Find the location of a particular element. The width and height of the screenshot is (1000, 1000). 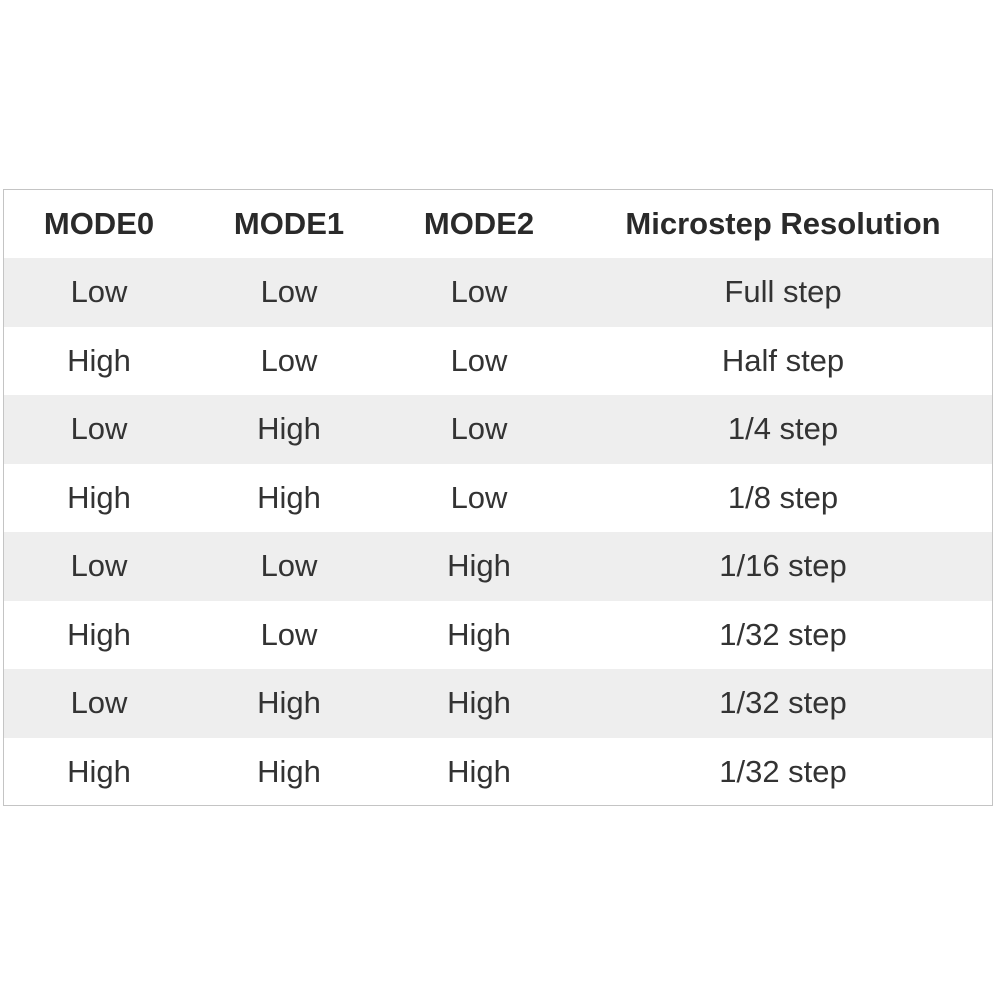

table-row: Low High High 1/32 step is located at coordinates (498, 703).